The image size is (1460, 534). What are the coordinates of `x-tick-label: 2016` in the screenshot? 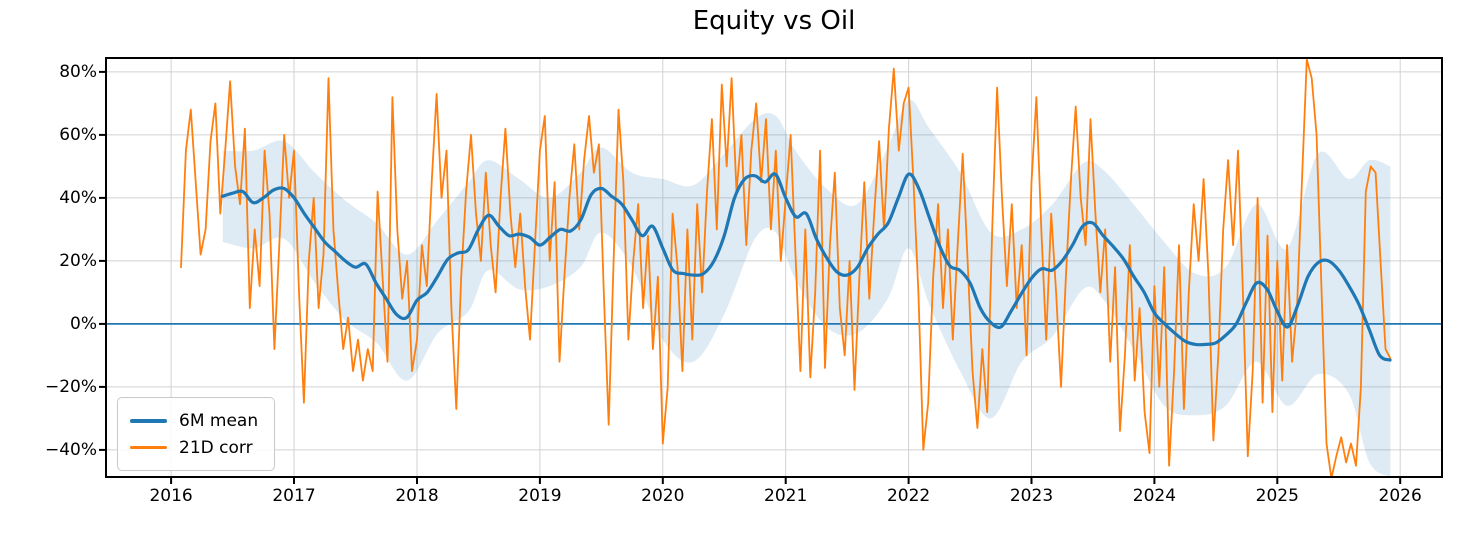 It's located at (171, 496).